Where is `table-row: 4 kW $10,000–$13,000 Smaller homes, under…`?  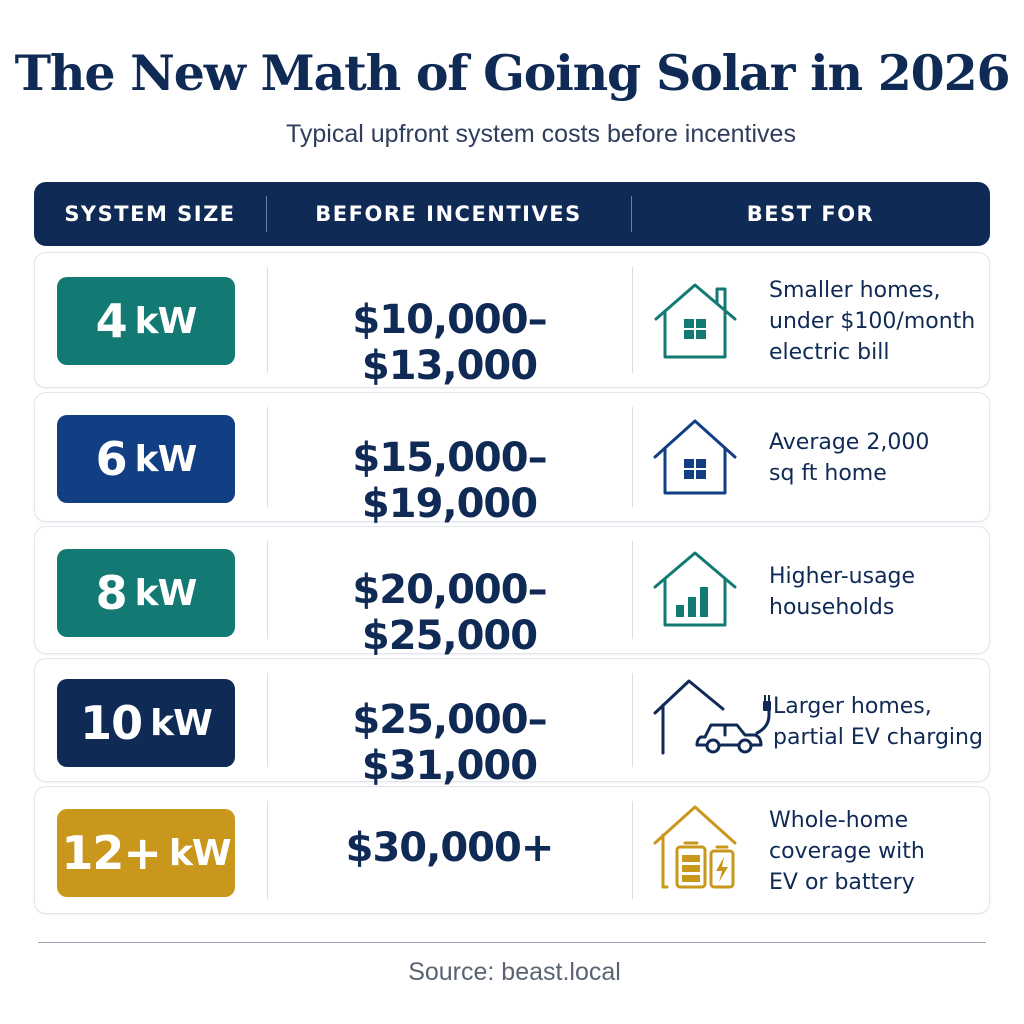 table-row: 4 kW $10,000–$13,000 Smaller homes, under… is located at coordinates (512, 320).